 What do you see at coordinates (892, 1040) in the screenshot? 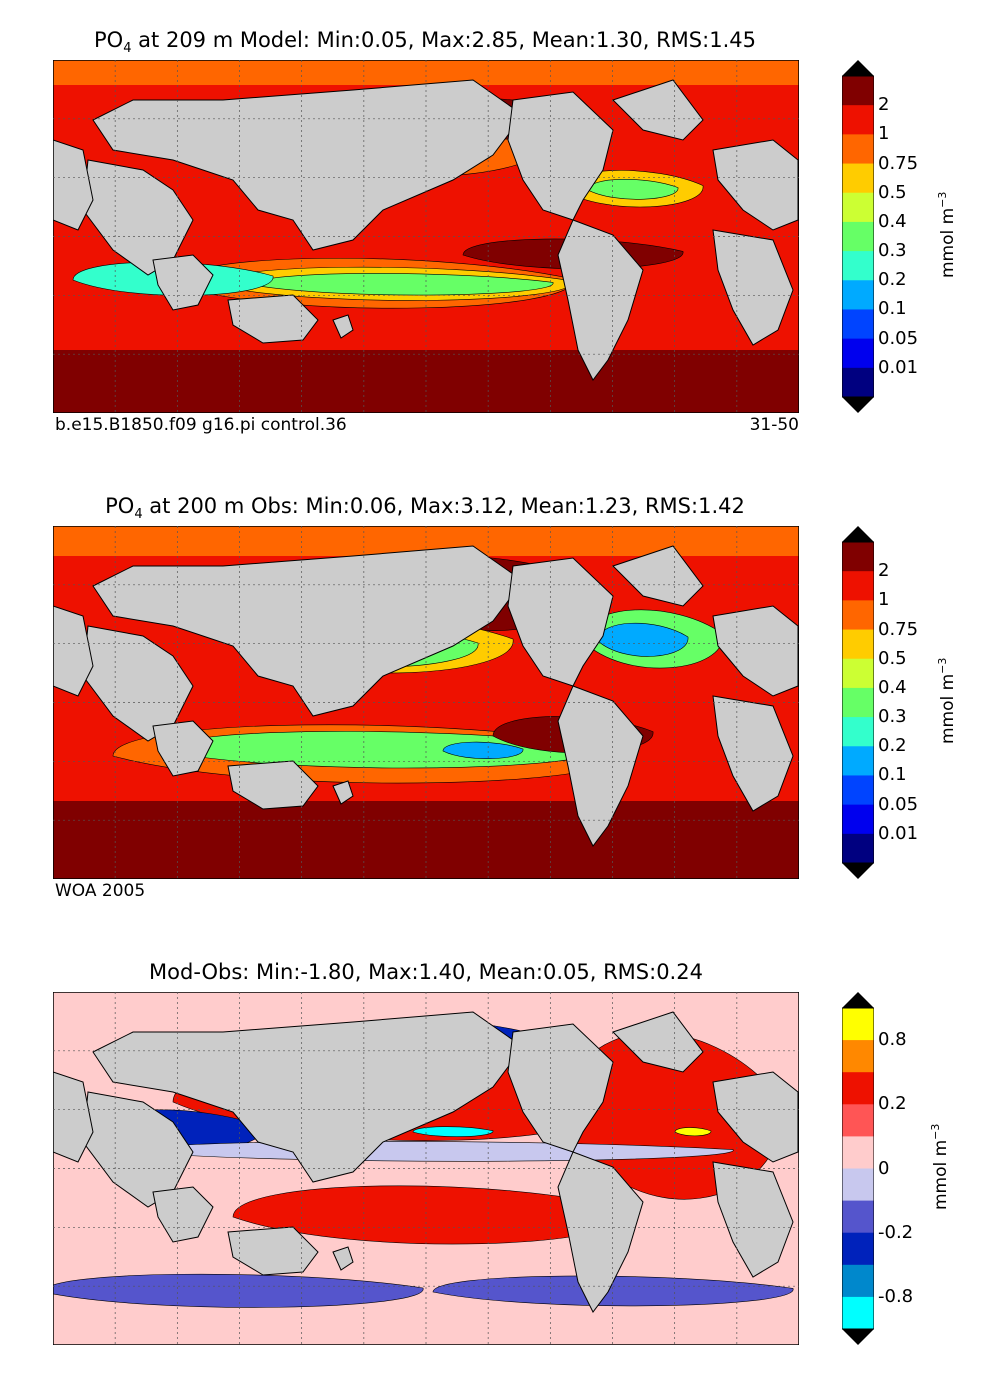
I see `colorbar-tick-label: 0.8` at bounding box center [892, 1040].